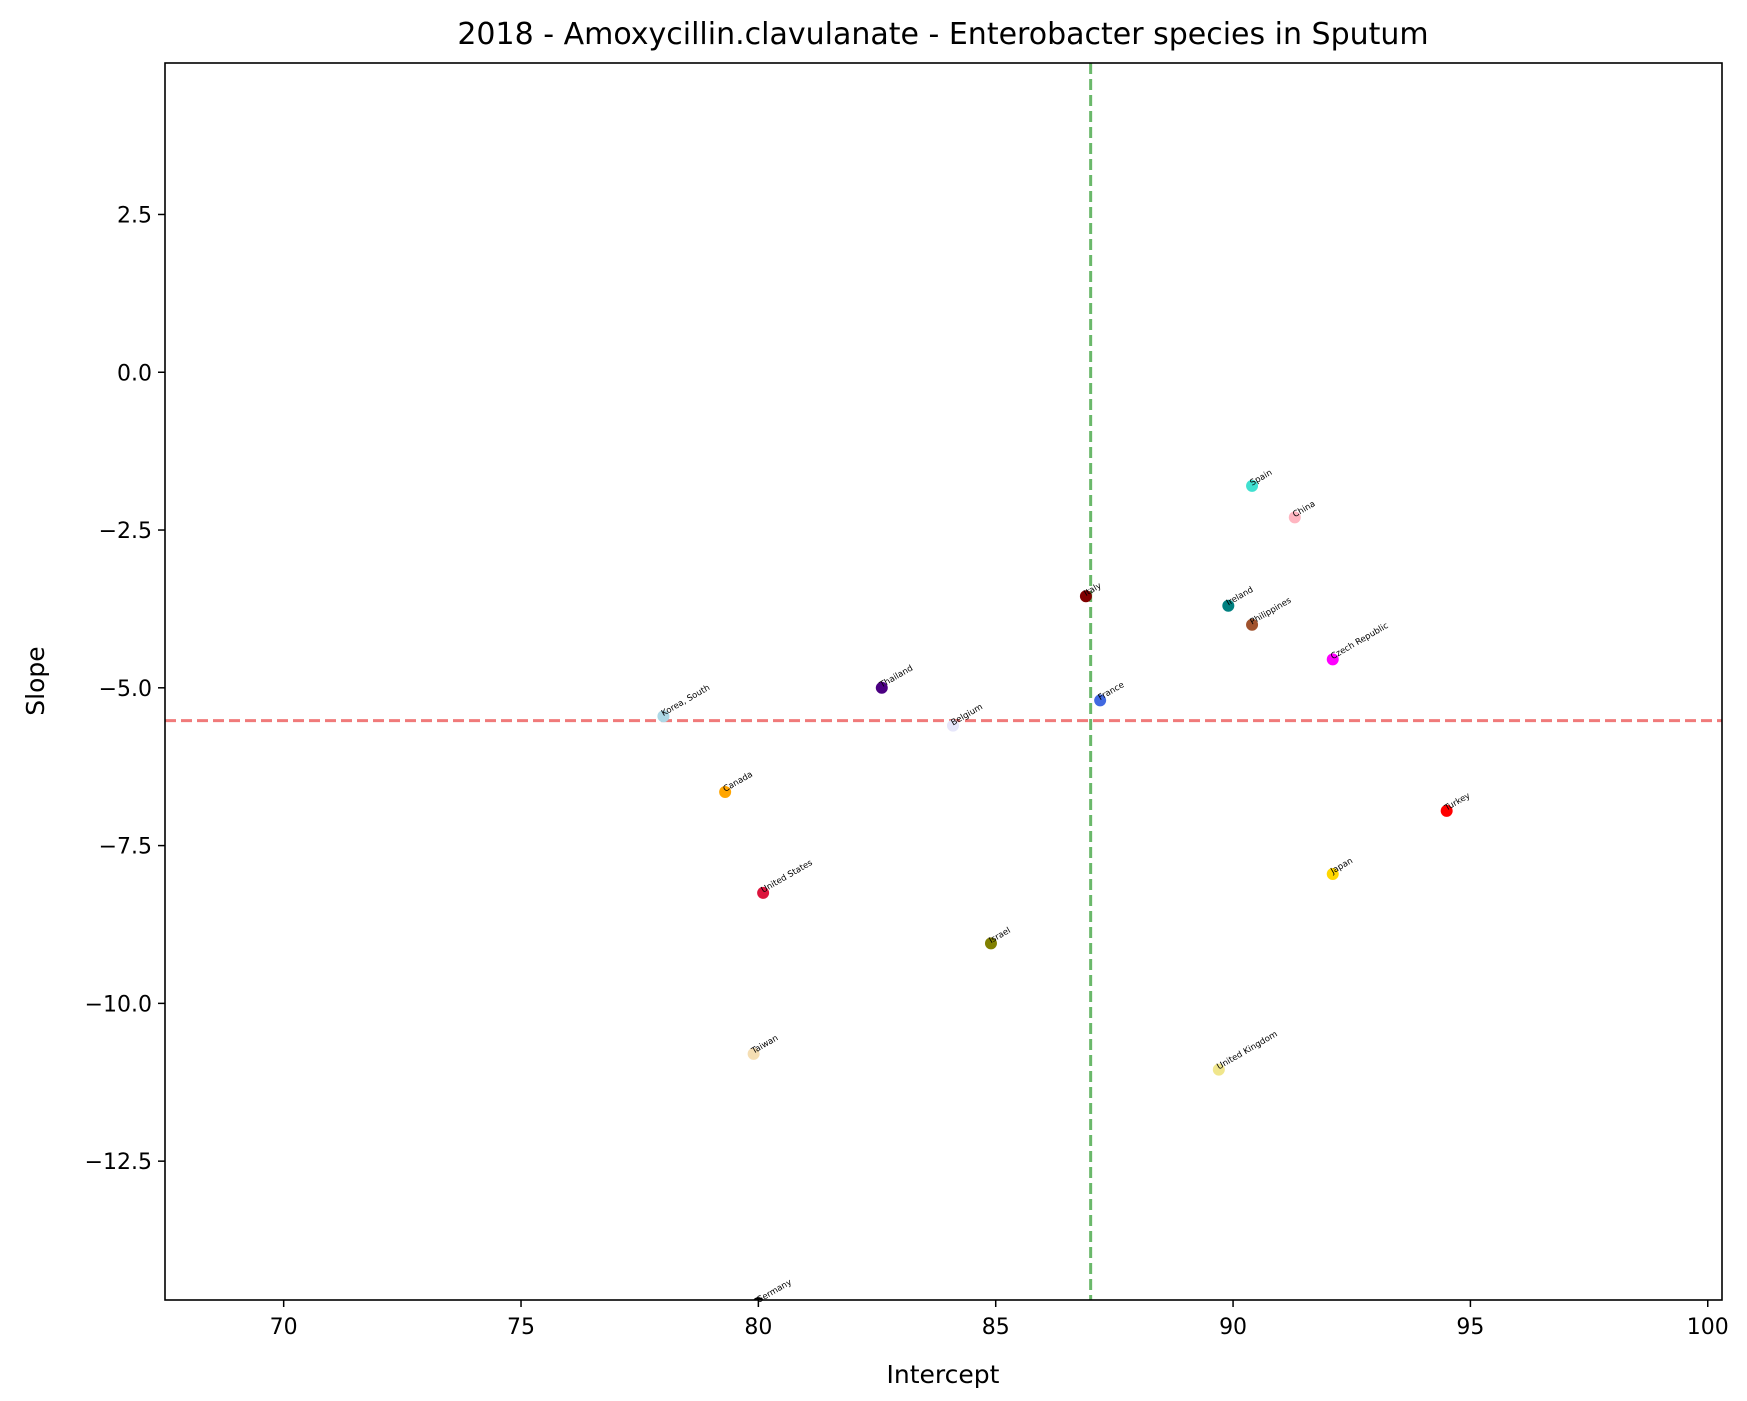 The image size is (1747, 1401). Describe the element at coordinates (1708, 1327) in the screenshot. I see `x-tick-label: 100` at that location.